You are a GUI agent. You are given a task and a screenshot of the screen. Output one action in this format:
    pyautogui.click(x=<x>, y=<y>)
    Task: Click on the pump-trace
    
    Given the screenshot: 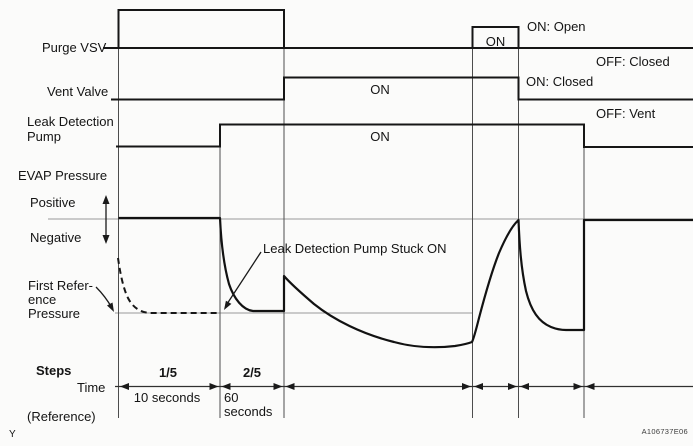 What is the action you would take?
    pyautogui.click(x=404, y=135)
    